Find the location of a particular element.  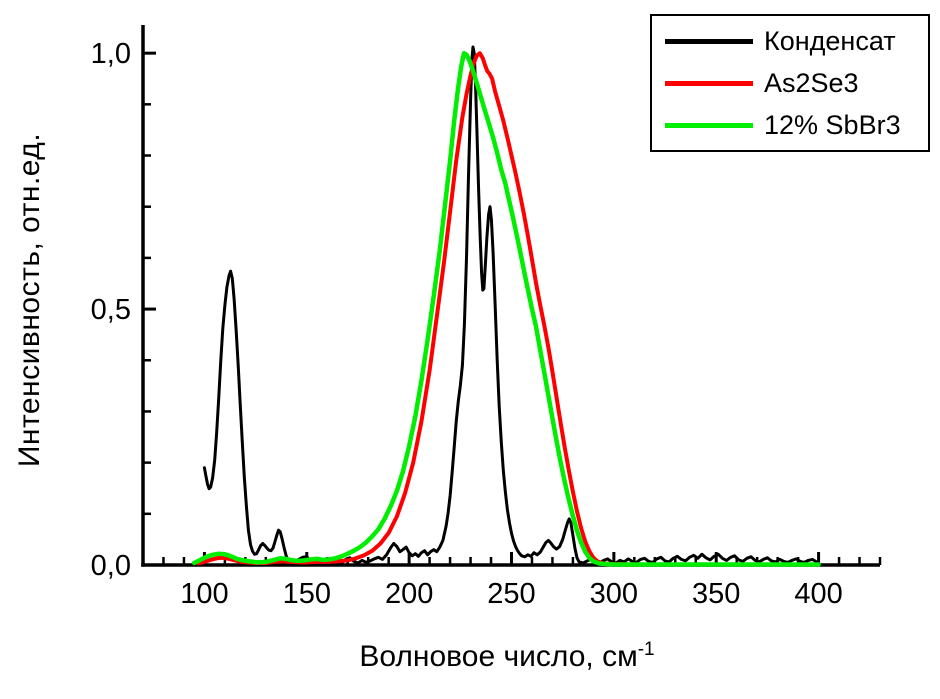

y-axis-title-text: Интенсивность, отн.ед. is located at coordinates (29, 300).